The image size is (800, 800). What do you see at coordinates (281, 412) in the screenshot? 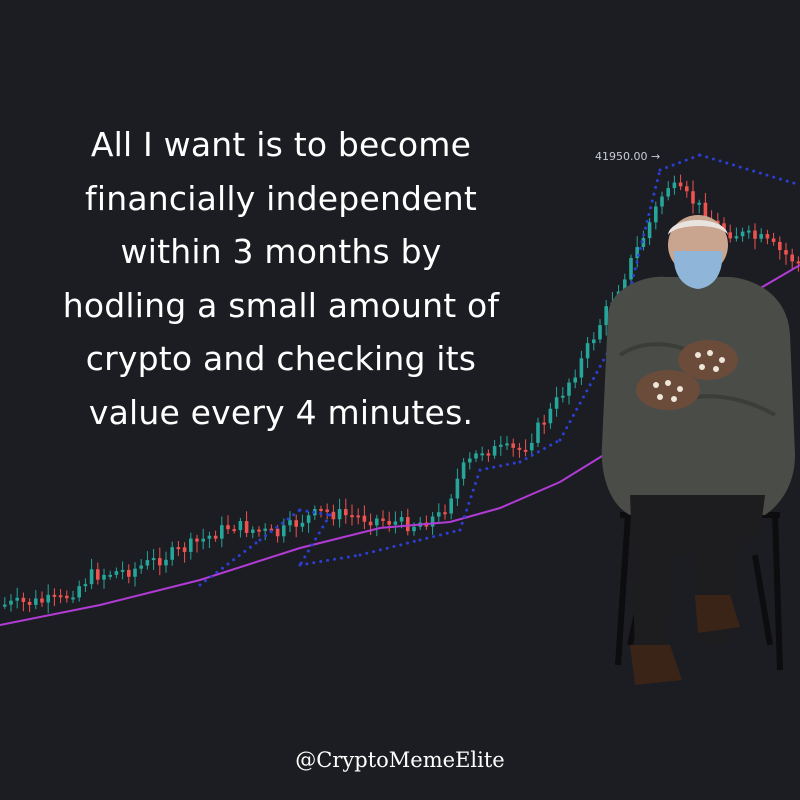
I see `caption-line-6: value every 4 minutes.` at bounding box center [281, 412].